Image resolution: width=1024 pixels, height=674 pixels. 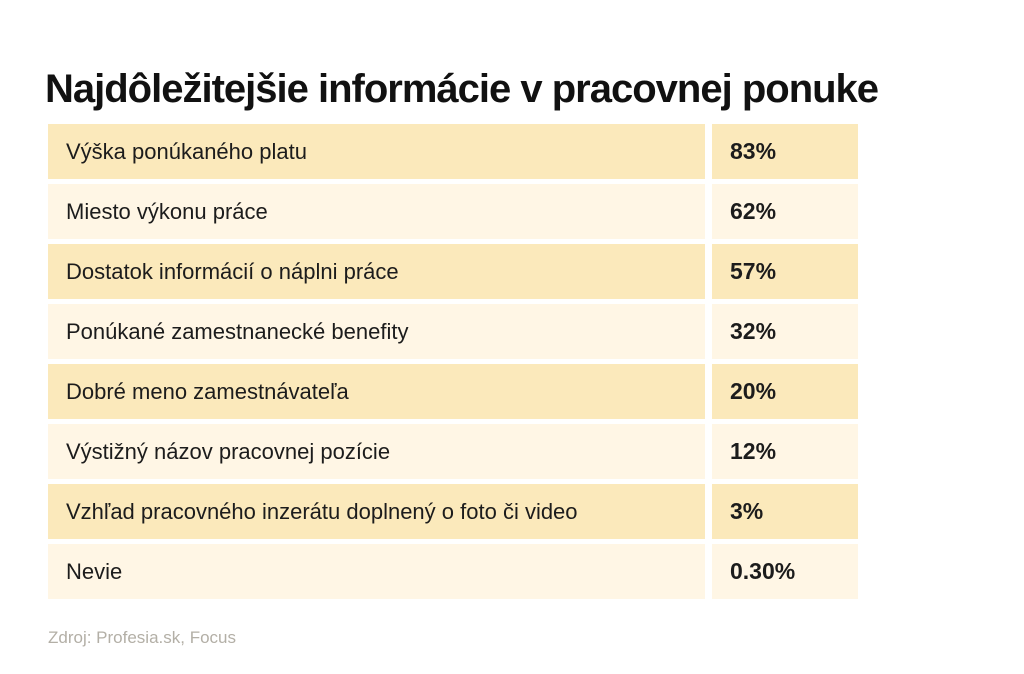 I want to click on row-value: 0.30%, so click(x=785, y=571).